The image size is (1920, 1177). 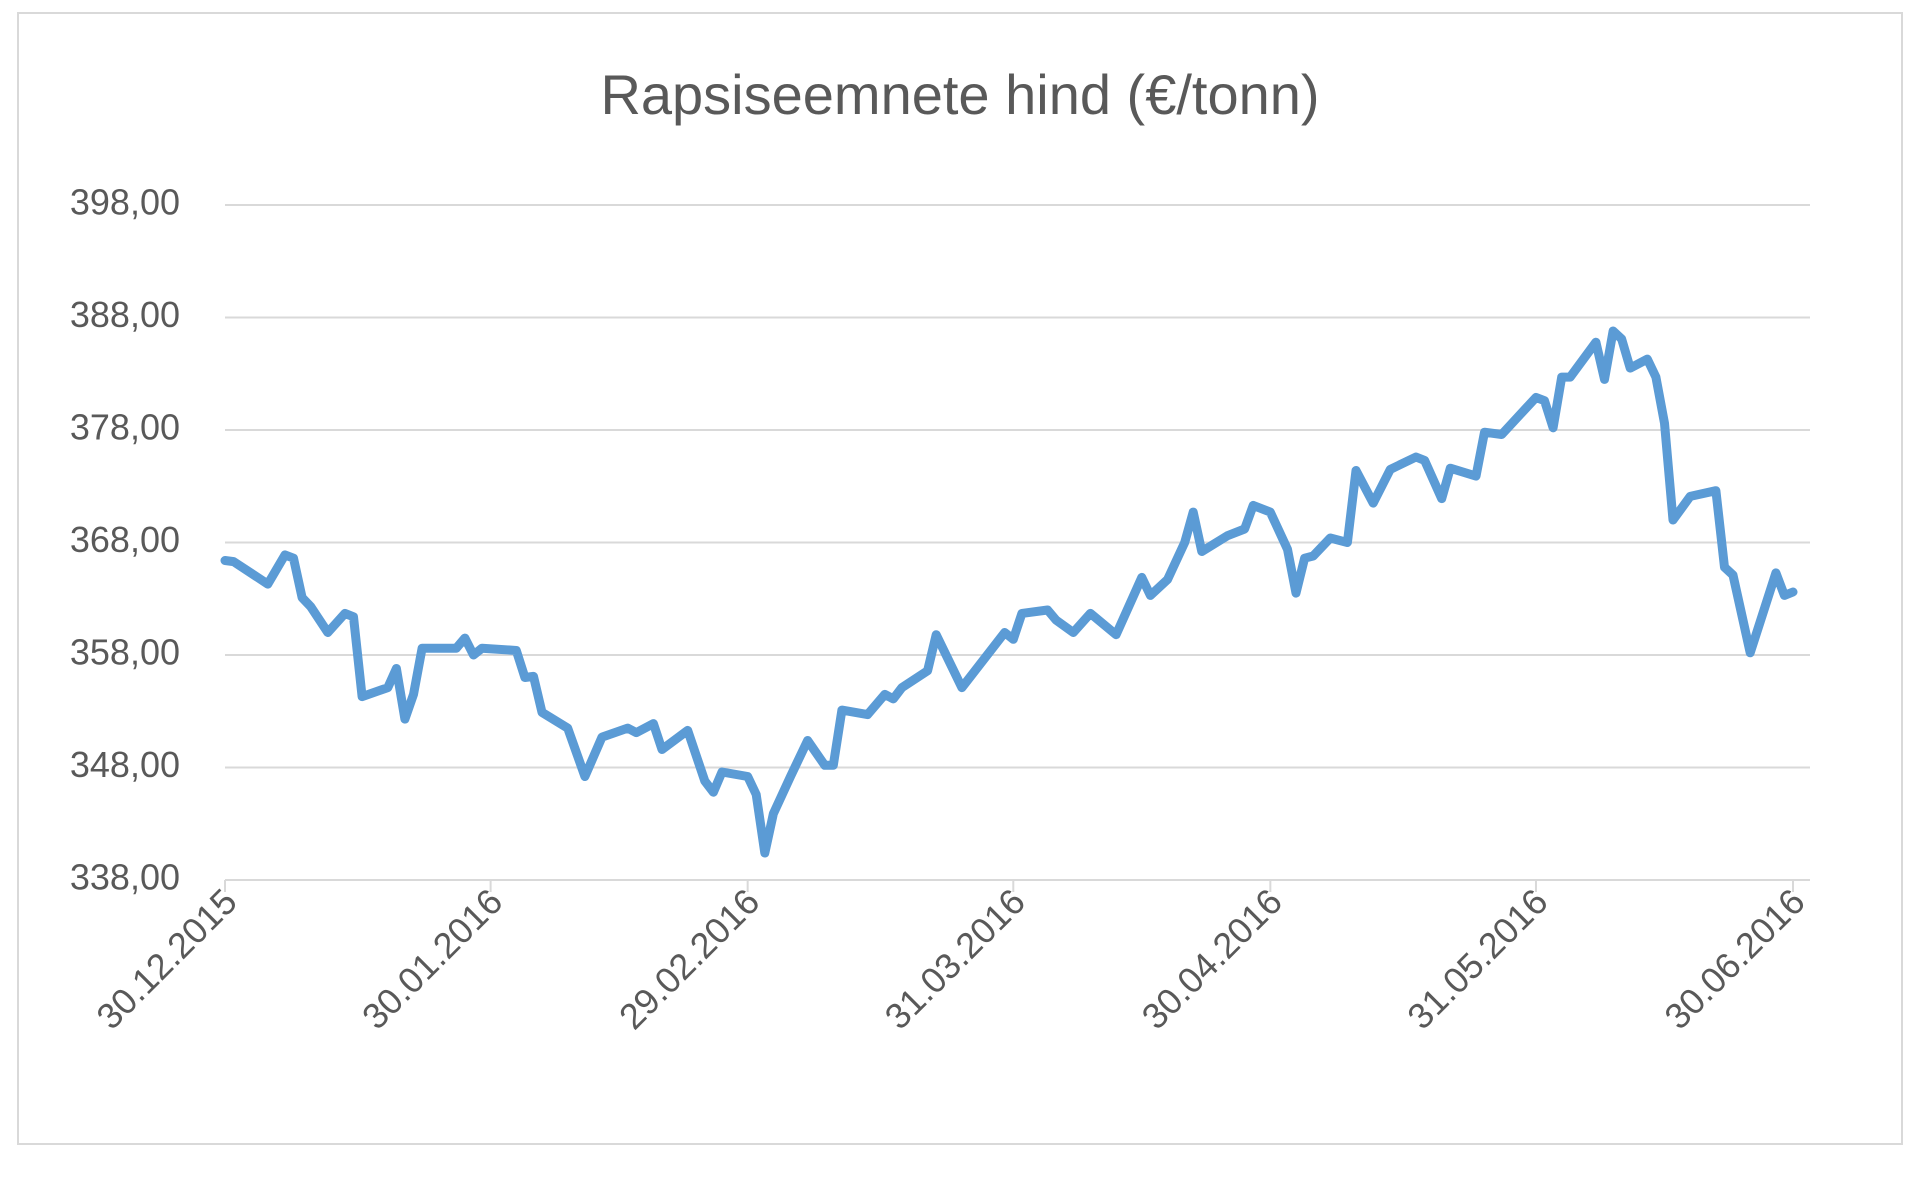 What do you see at coordinates (1734, 959) in the screenshot?
I see `x-tick-label: 30.06.2016` at bounding box center [1734, 959].